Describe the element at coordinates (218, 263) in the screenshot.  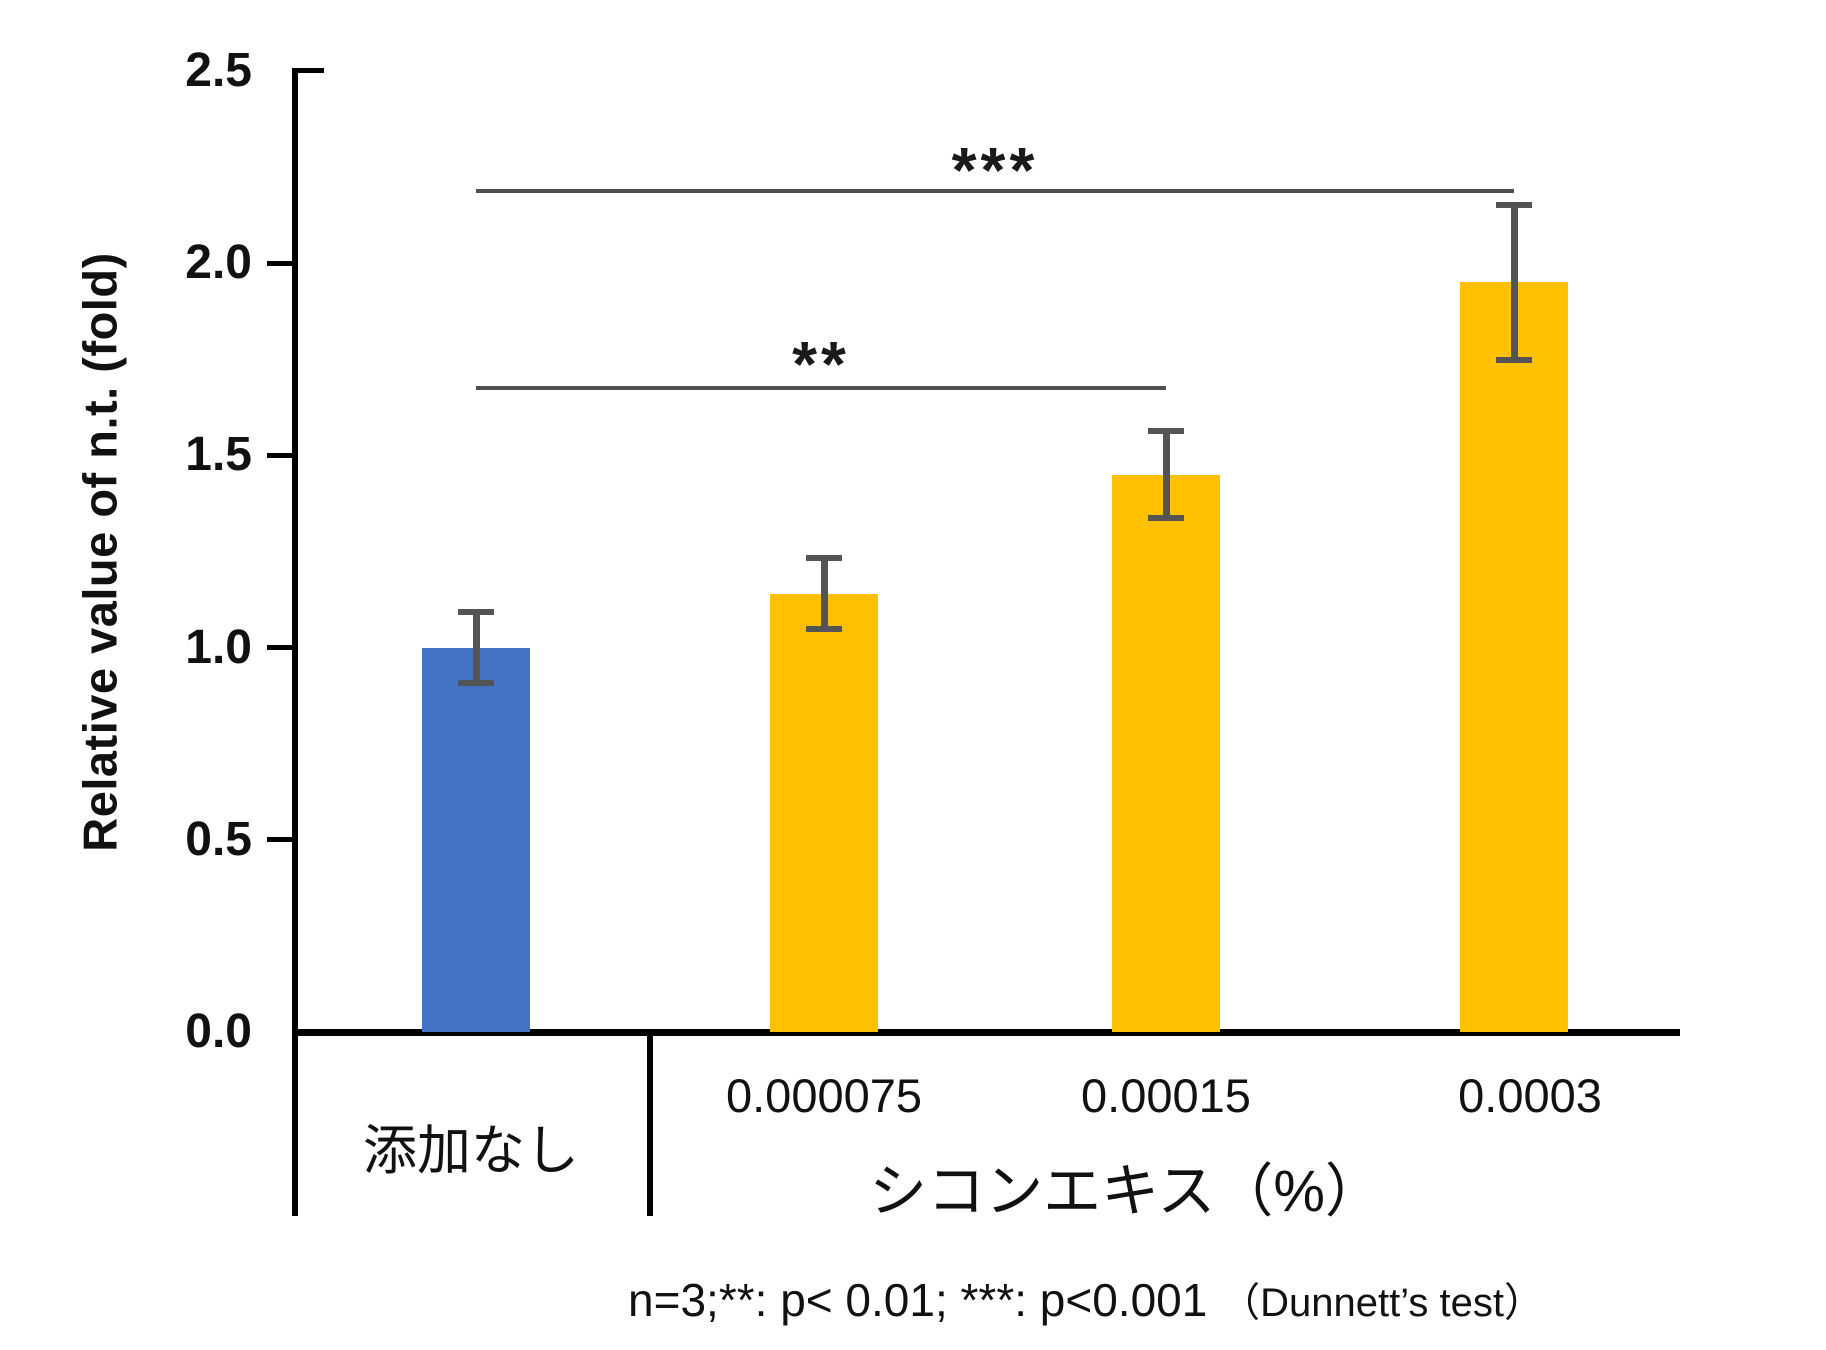
I see `y-tick-label: 2.0` at that location.